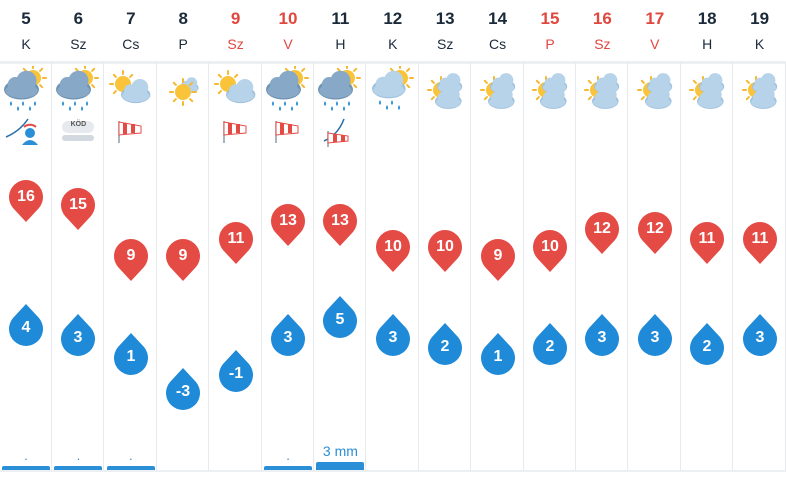 Image resolution: width=786 pixels, height=477 pixels. I want to click on day-column: 8 P 9 -3, so click(183, 238).